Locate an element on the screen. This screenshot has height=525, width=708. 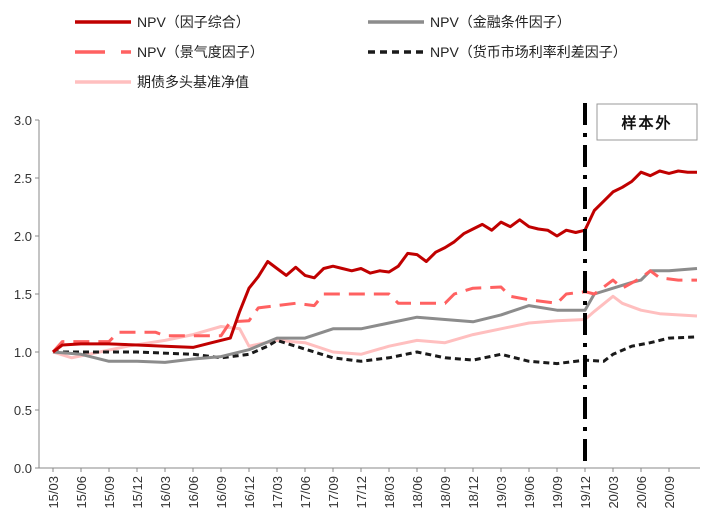
x-tick-label: 16/12 is located at coordinates (249, 492).